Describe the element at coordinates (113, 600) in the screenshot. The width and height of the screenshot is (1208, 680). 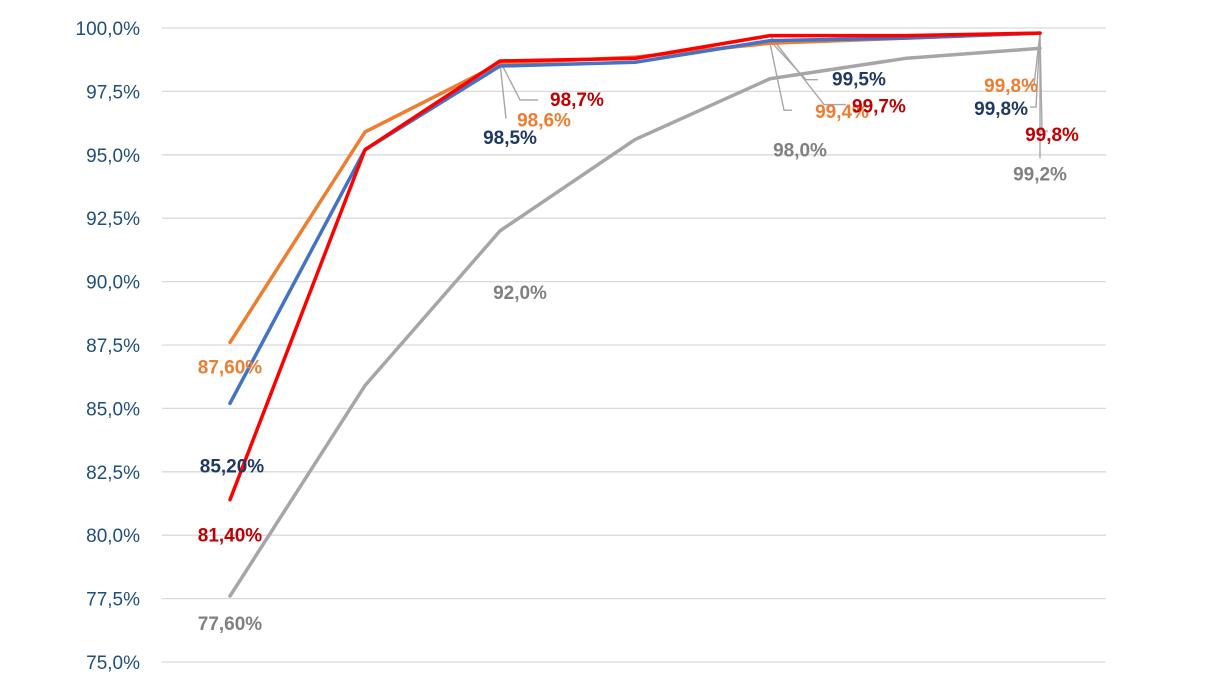
I see `y-tick-label: 77,5%` at that location.